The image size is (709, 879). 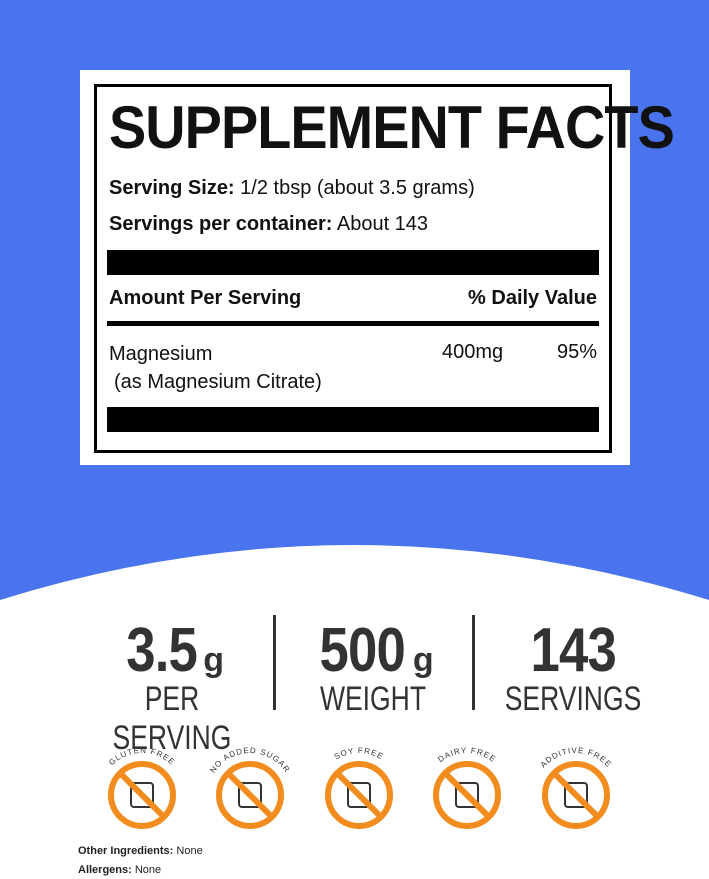 I want to click on servings-per-container: Servings per container: About 143, so click(x=268, y=224).